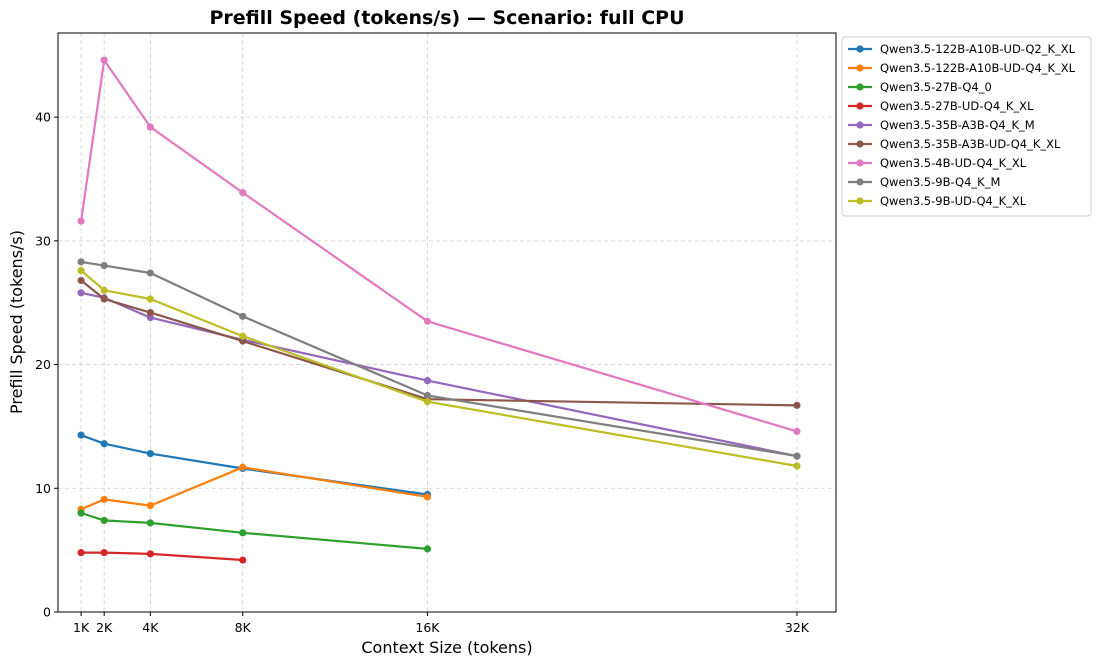 This screenshot has height=667, width=1100. What do you see at coordinates (47, 612) in the screenshot?
I see `y-tick-label: 0` at bounding box center [47, 612].